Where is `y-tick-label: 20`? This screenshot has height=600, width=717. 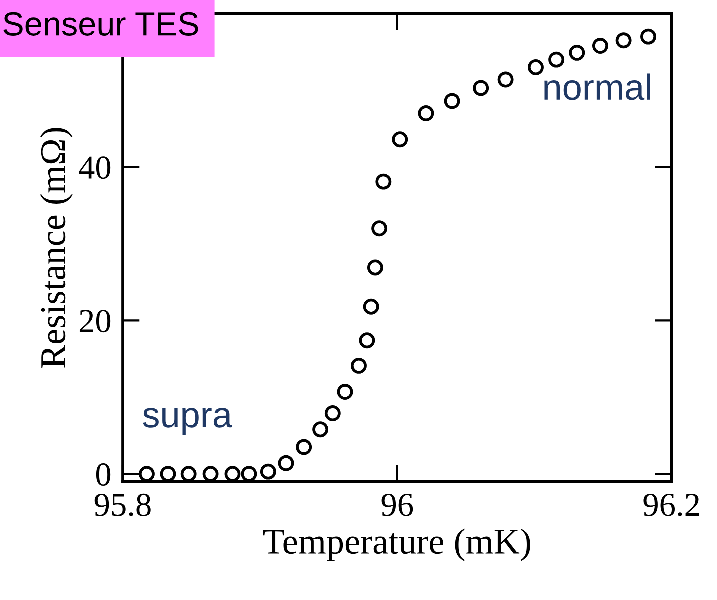 y-tick-label: 20 is located at coordinates (95, 321).